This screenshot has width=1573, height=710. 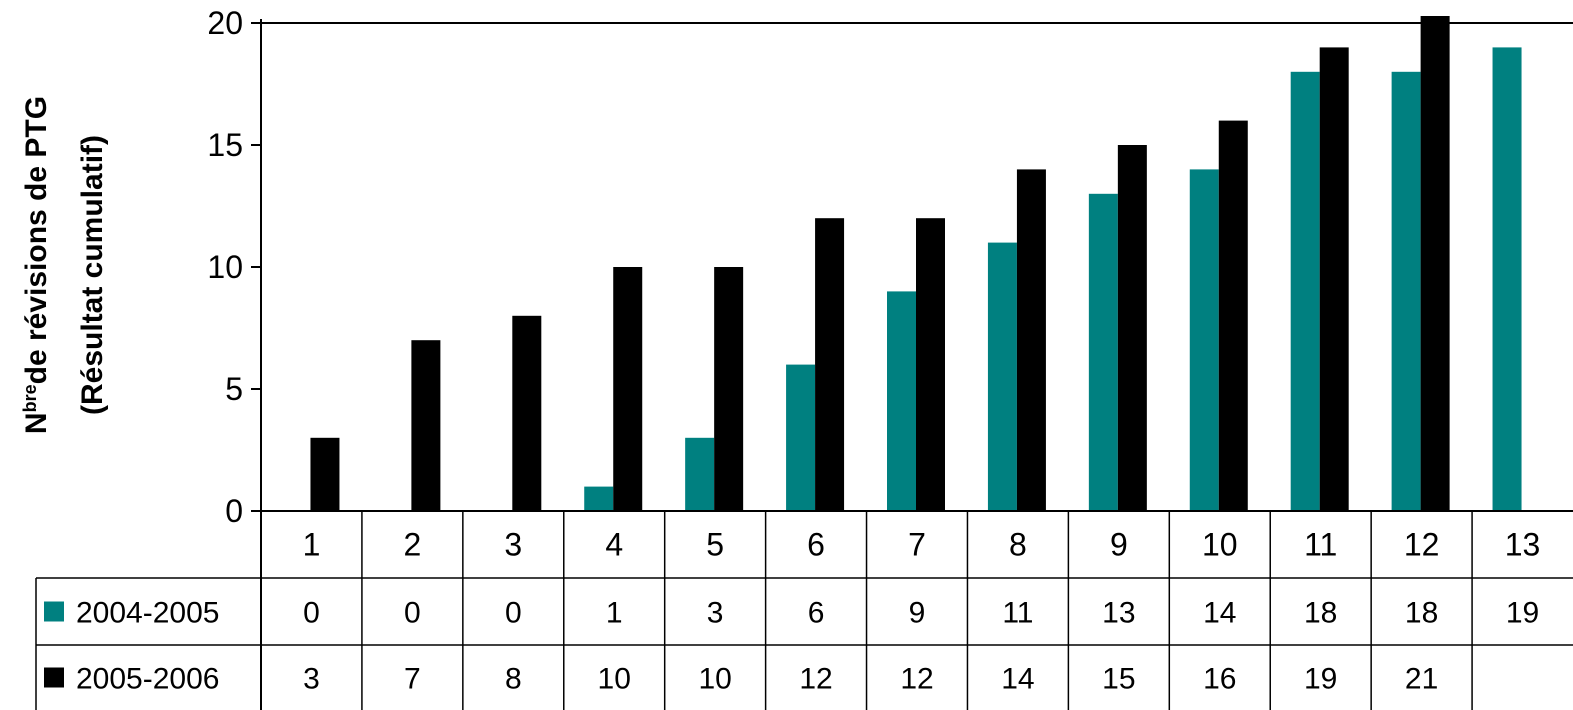 I want to click on y-axis-label-rest: de révisions de PTG, so click(x=36, y=240).